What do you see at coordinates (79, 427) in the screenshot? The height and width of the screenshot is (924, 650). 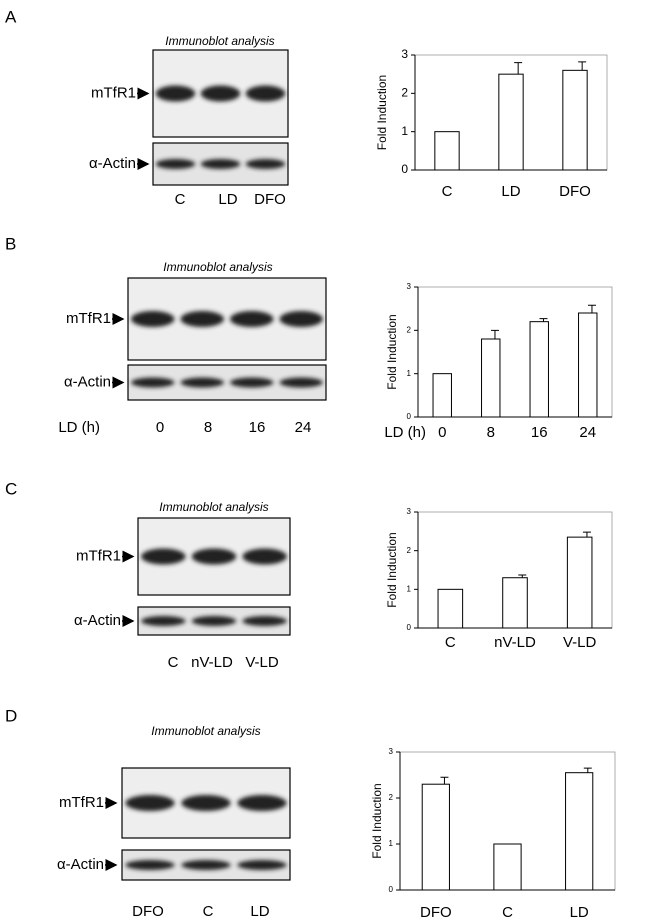 I see `blot-lane-prefix: LD (h)` at bounding box center [79, 427].